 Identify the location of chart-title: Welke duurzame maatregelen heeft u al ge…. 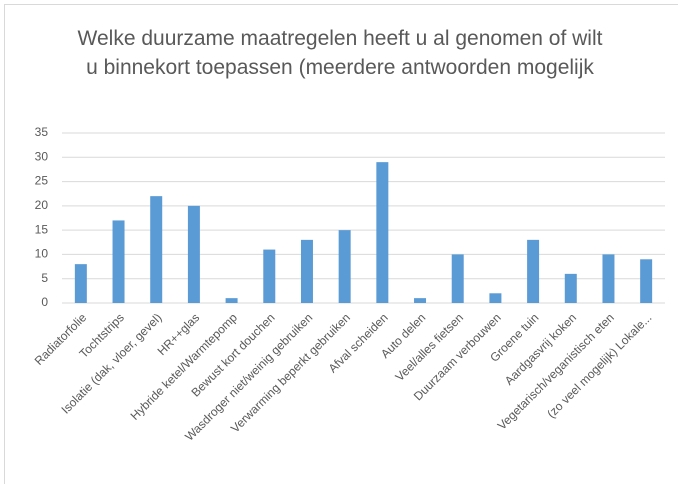
(340, 53).